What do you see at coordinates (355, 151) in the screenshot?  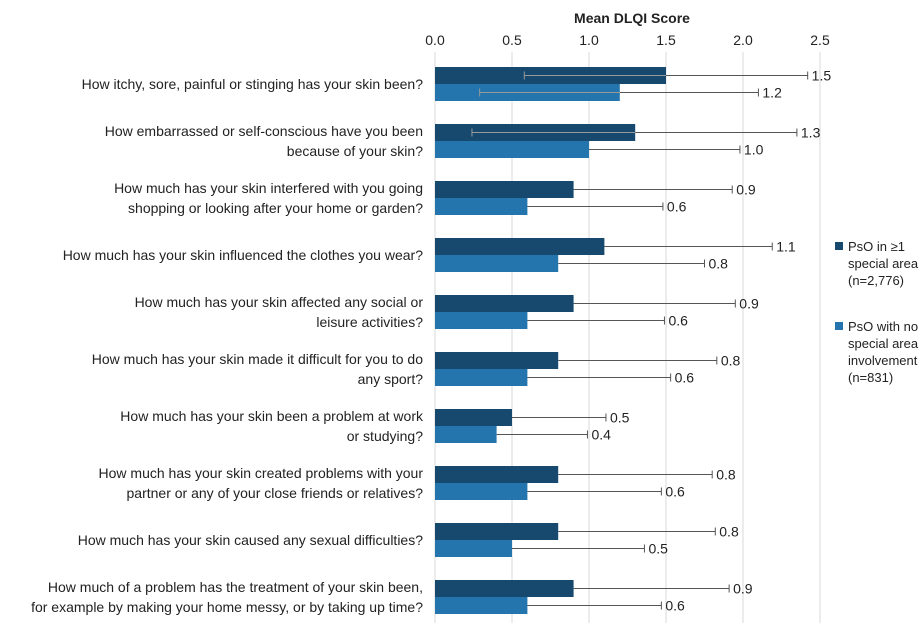 I see `category-label: because of your skin?` at bounding box center [355, 151].